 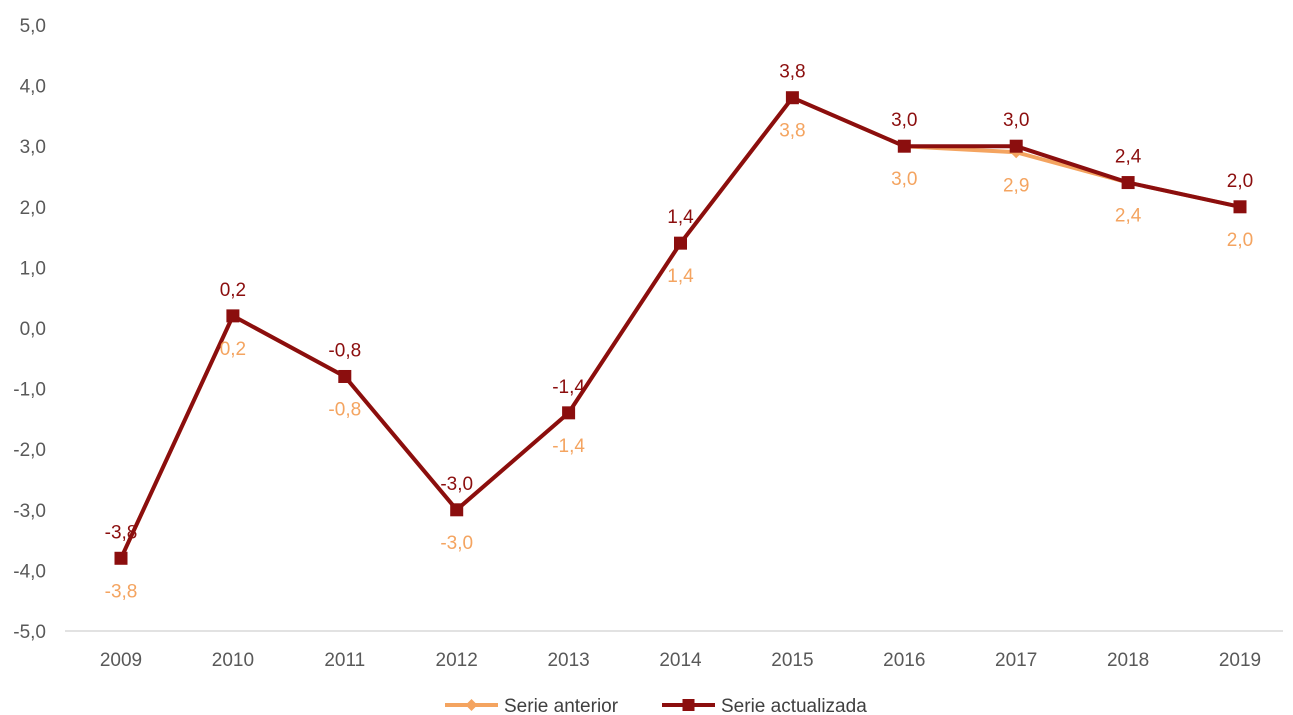 What do you see at coordinates (33, 87) in the screenshot?
I see `y-tick-label: 4,0` at bounding box center [33, 87].